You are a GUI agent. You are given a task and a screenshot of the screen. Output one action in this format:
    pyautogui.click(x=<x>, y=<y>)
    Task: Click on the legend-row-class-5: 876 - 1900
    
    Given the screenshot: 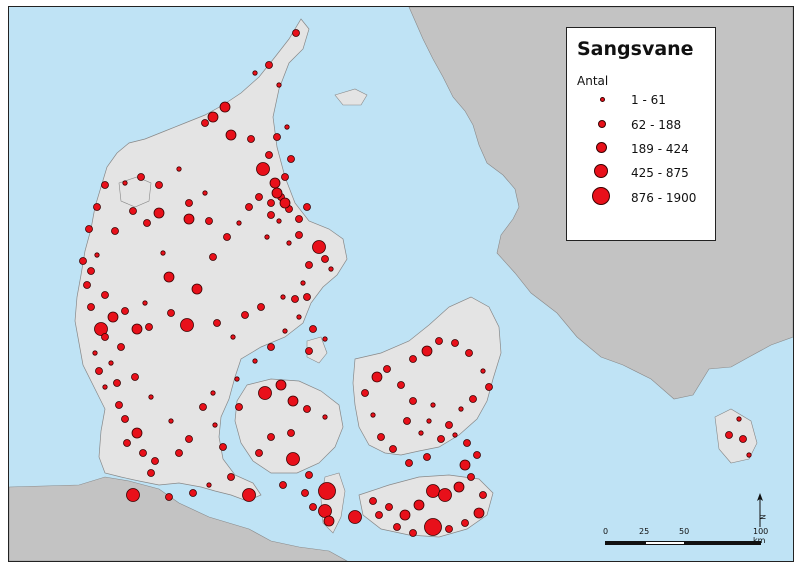 What is the action you would take?
    pyautogui.click(x=641, y=199)
    